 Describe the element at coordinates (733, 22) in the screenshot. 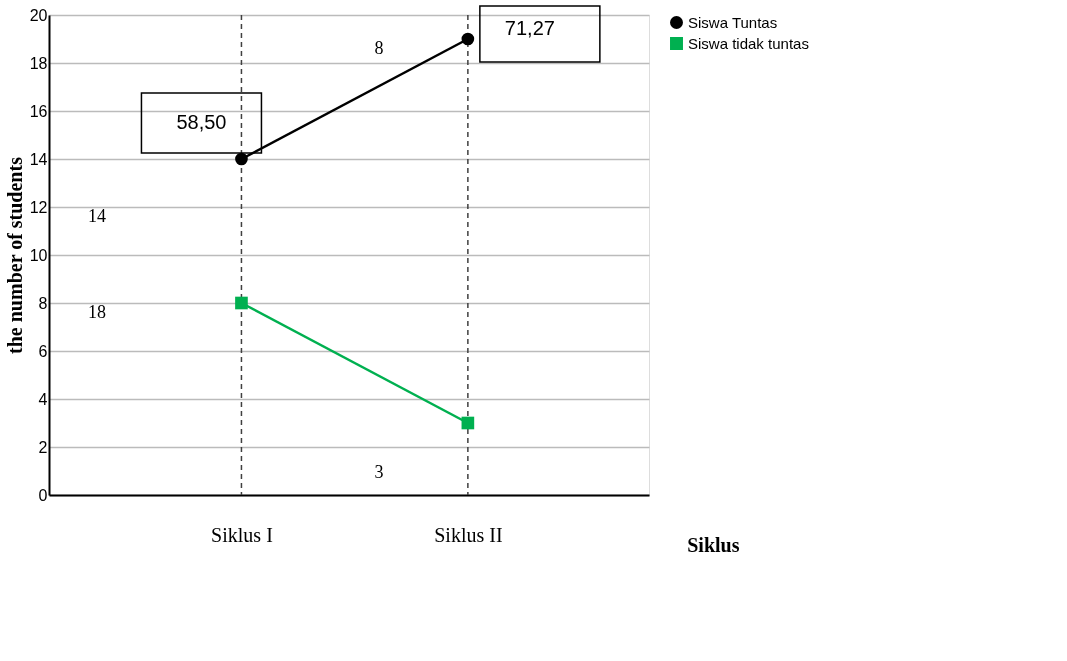

I see `legend-label: Siswa Tuntas` at that location.